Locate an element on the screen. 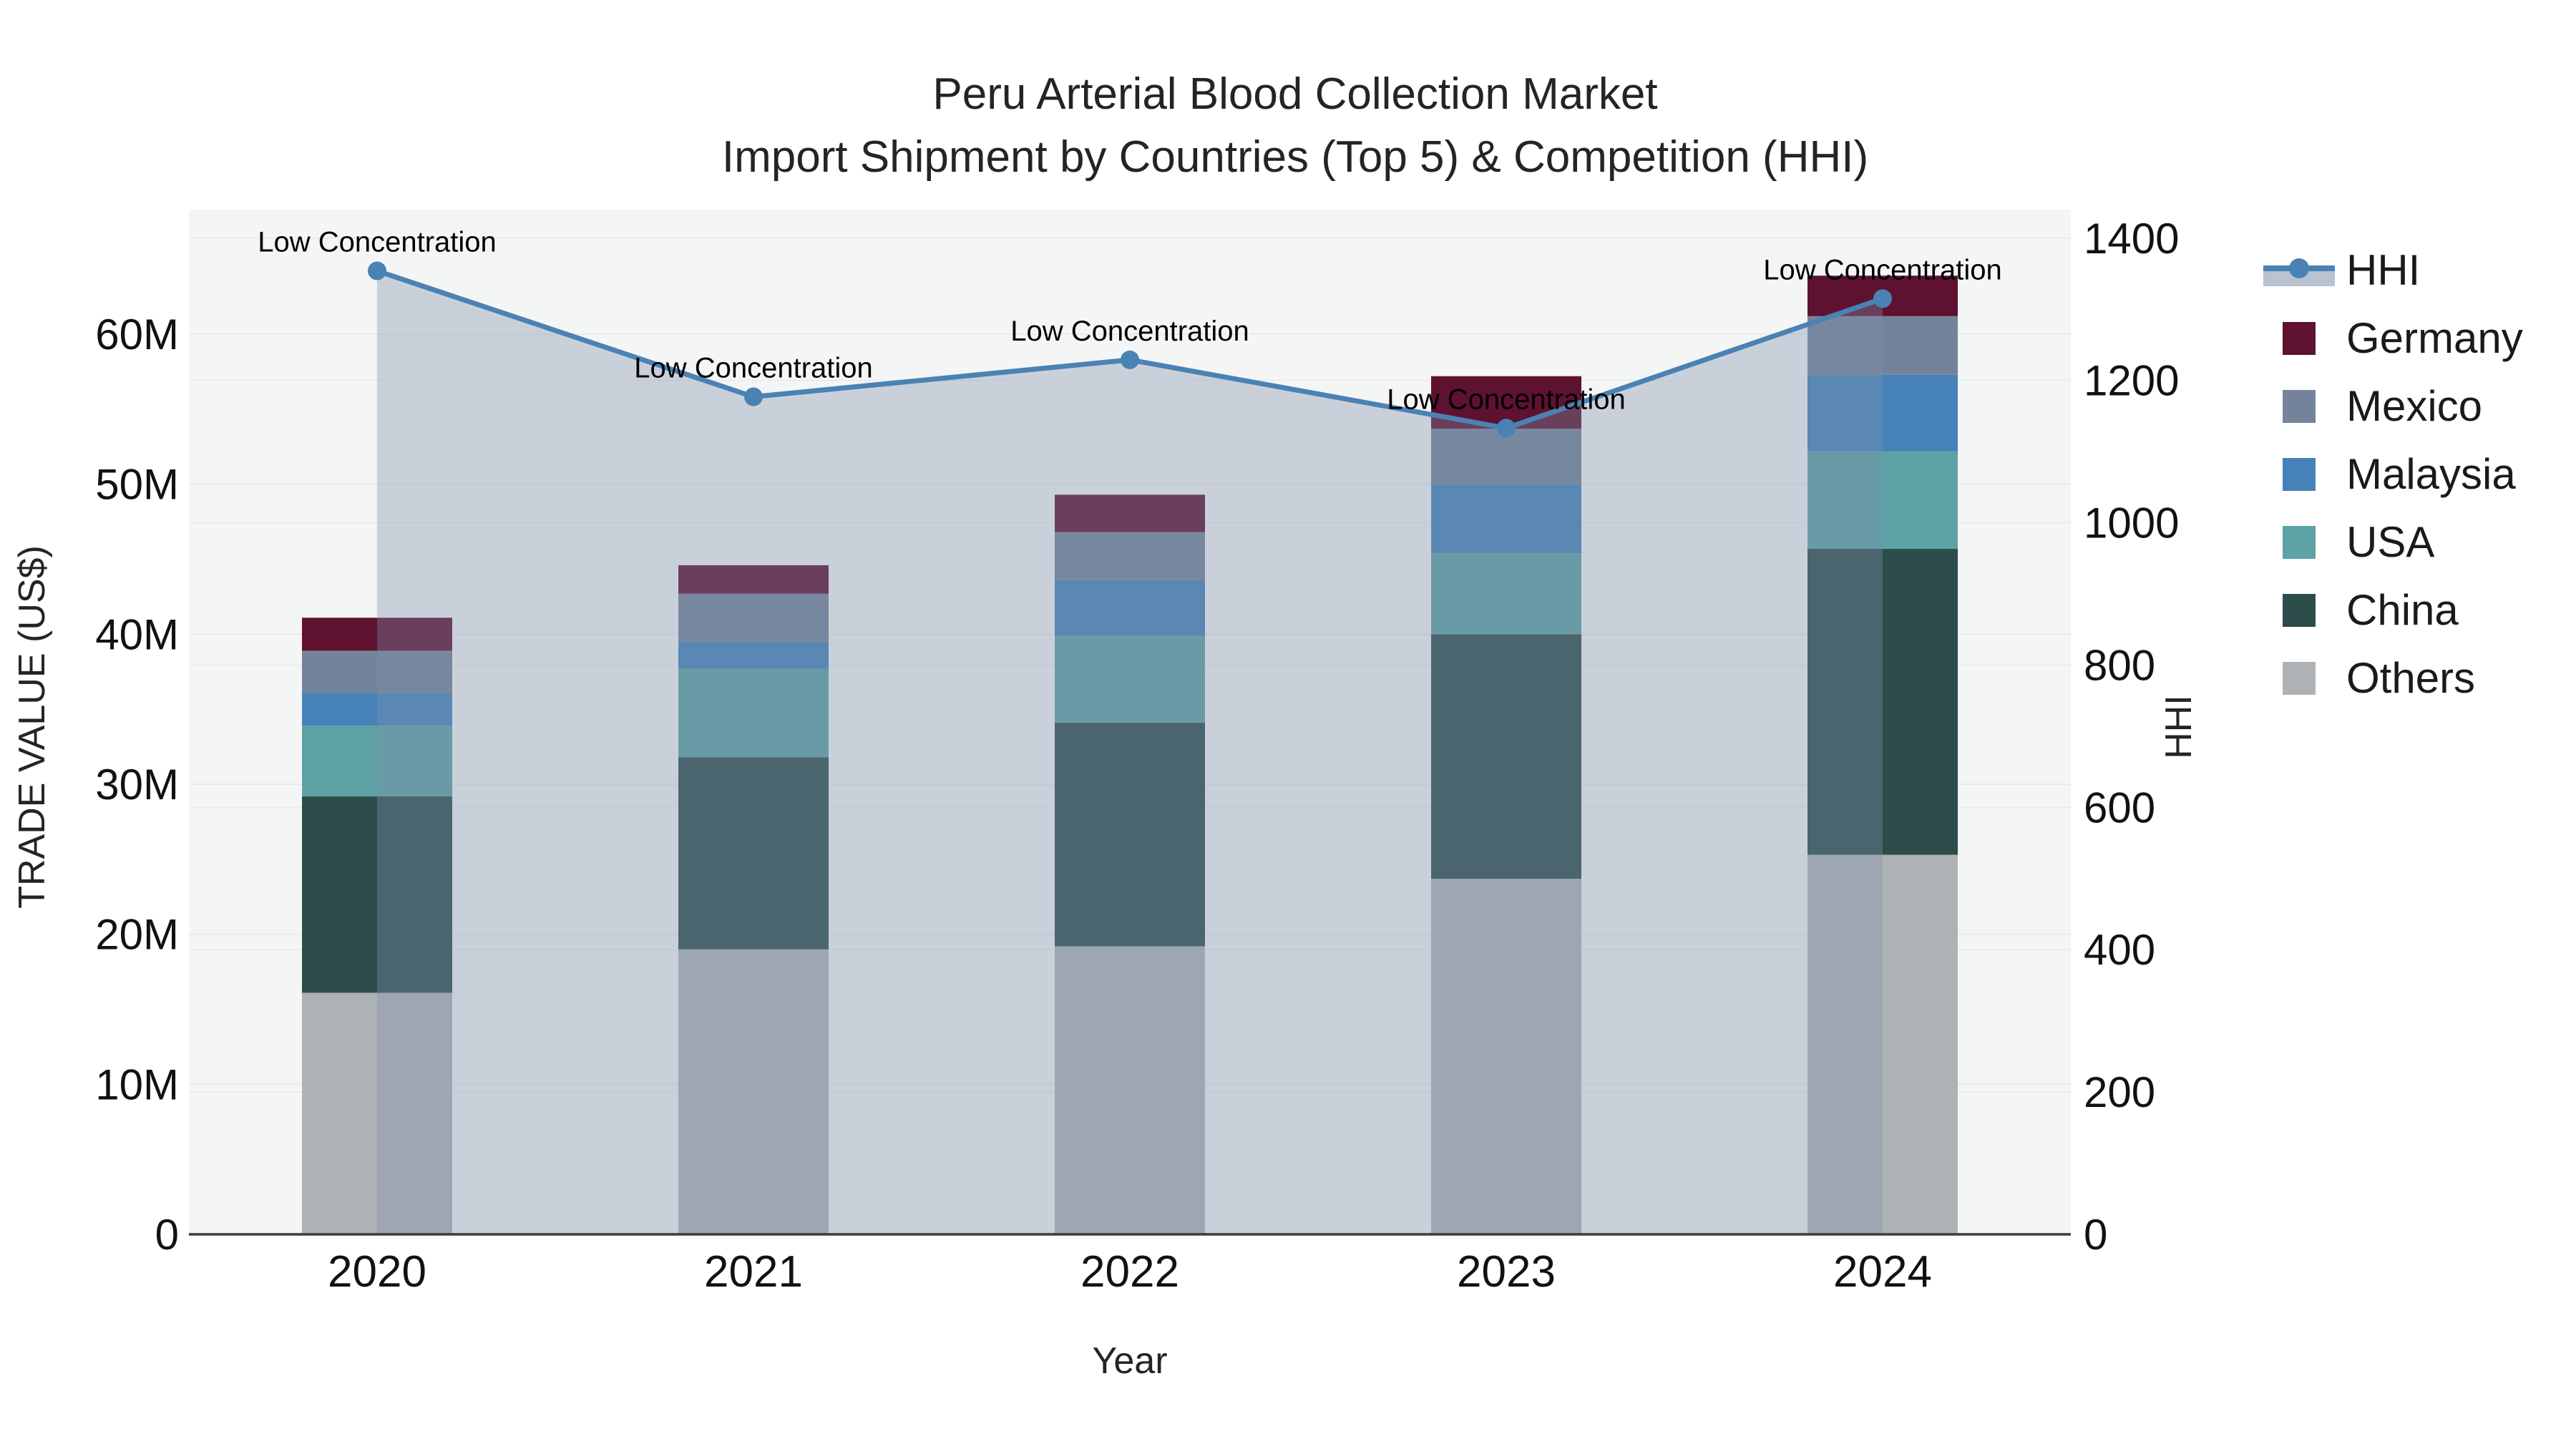  y-right-tick-400: 400 is located at coordinates (2119, 950).